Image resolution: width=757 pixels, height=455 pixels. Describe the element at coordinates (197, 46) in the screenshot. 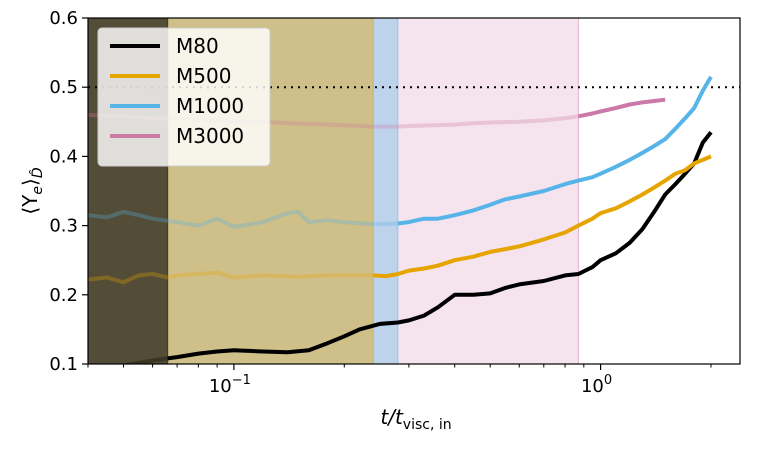

I see `legend-label-m80: M80` at that location.